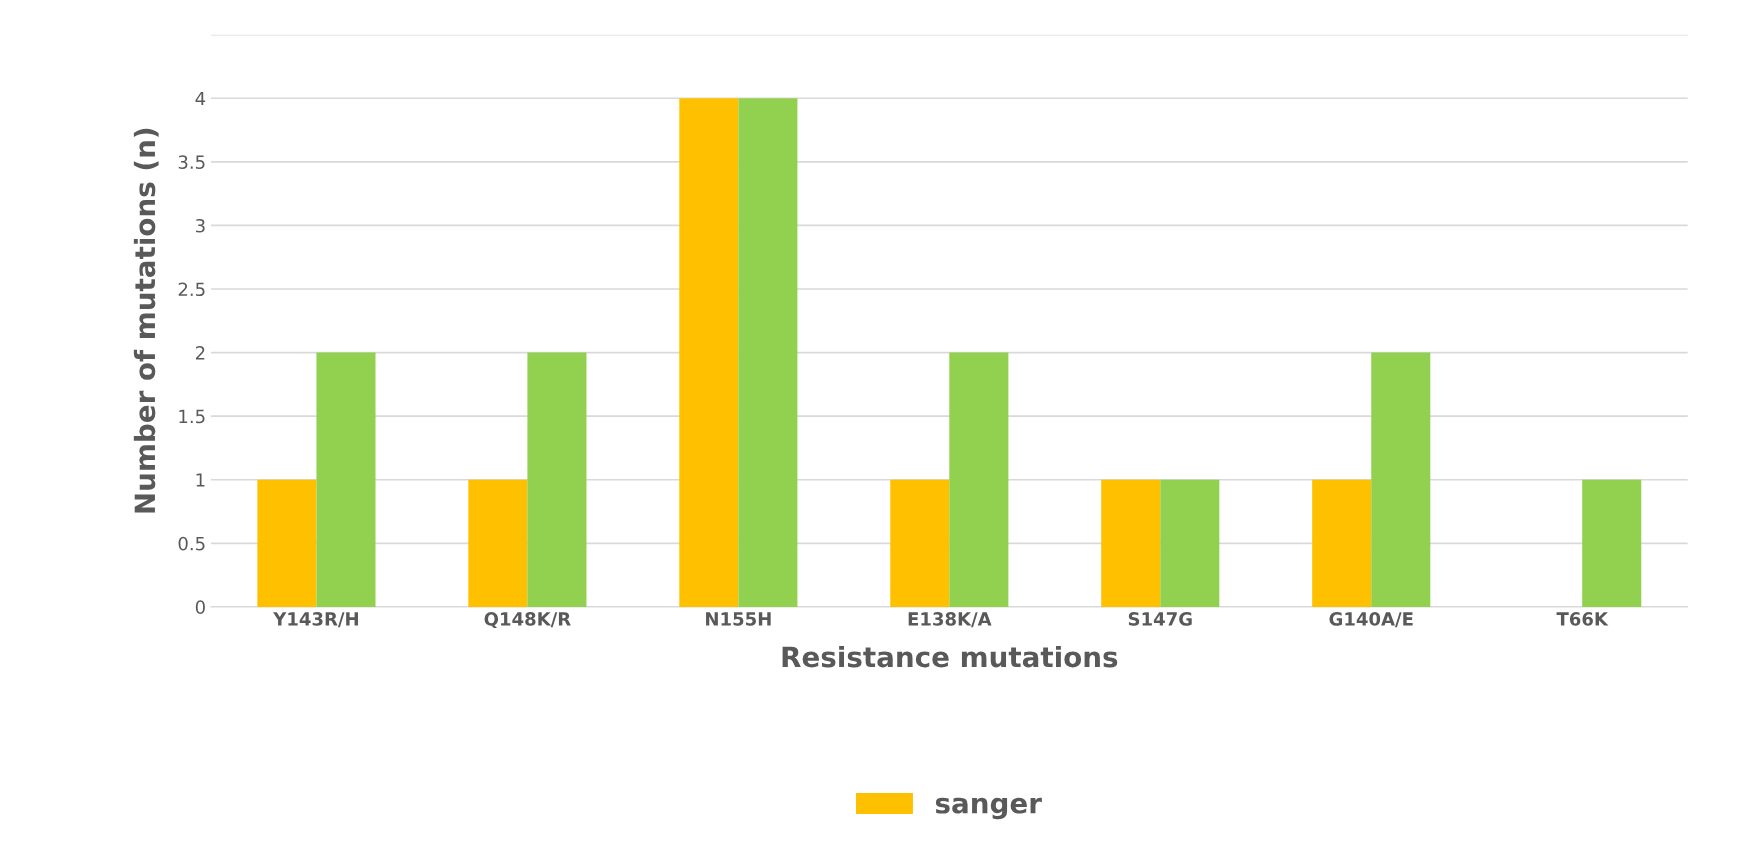 The width and height of the screenshot is (1758, 867). Describe the element at coordinates (1582, 619) in the screenshot. I see `x-tick-label: T66K` at that location.